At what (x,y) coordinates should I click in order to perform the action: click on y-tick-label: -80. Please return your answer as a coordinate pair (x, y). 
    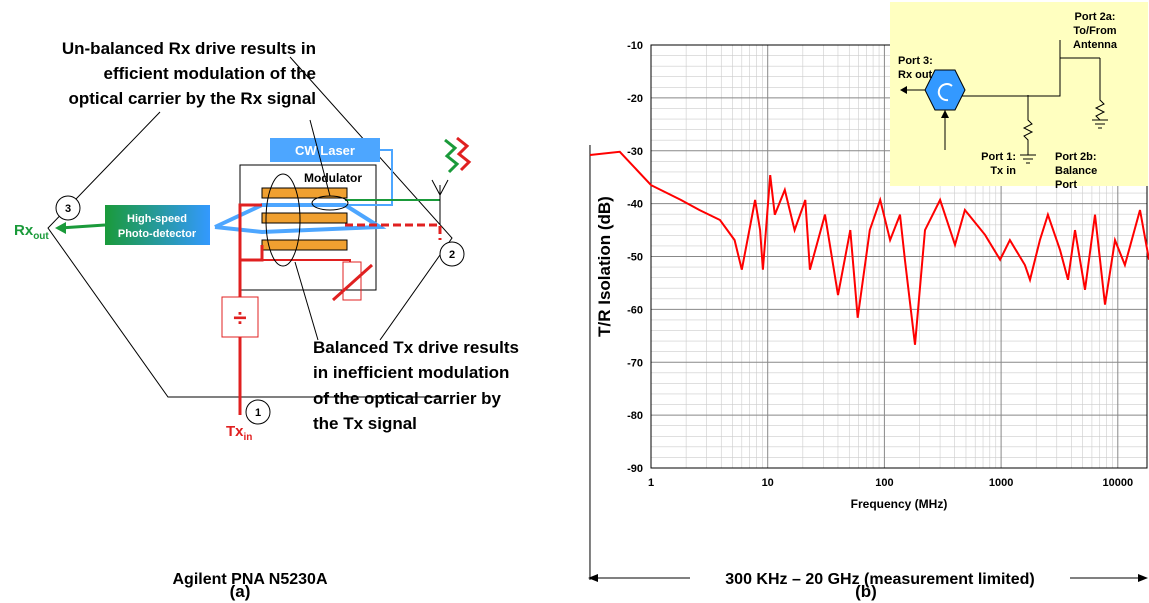
    Looking at the image, I should click on (635, 416).